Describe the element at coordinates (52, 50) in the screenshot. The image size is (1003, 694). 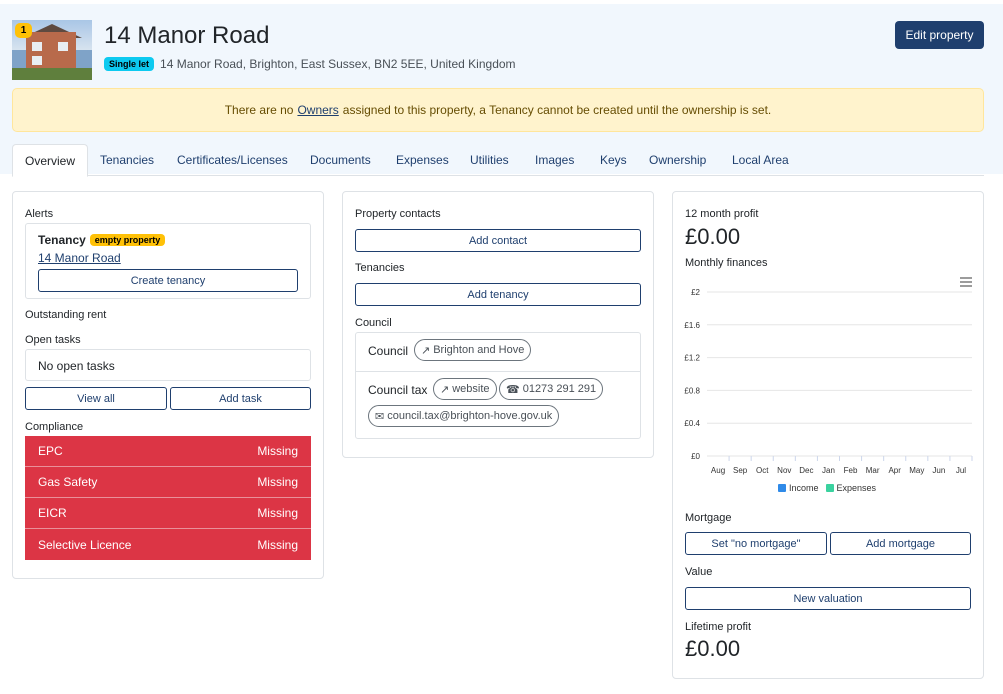
I see `property-thumbnail: 1` at that location.